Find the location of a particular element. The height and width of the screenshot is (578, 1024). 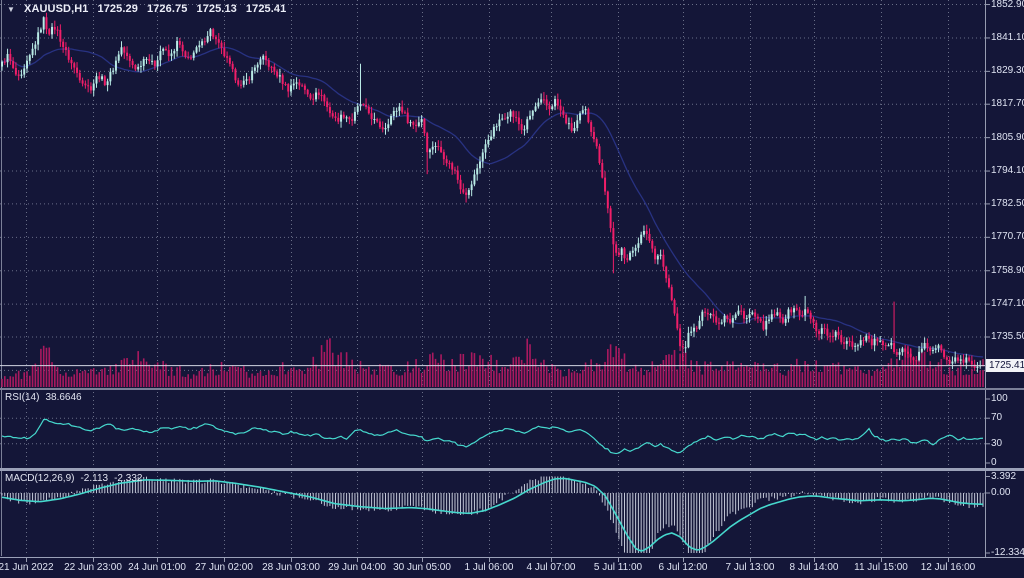

price-tick-label: 1770.70 is located at coordinates (1007, 237).